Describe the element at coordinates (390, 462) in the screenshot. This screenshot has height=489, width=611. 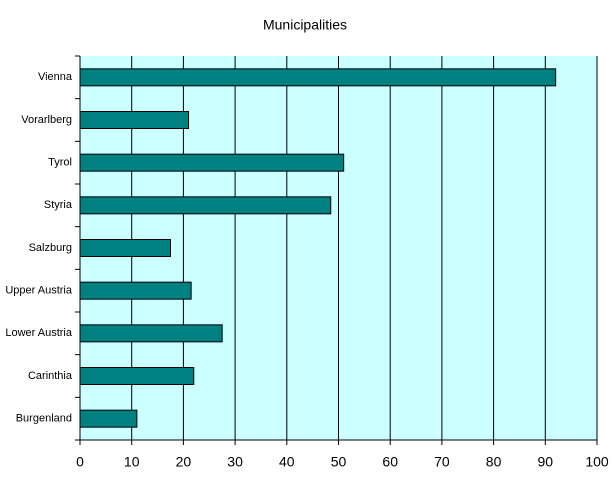
I see `x-tick-label: 60` at that location.